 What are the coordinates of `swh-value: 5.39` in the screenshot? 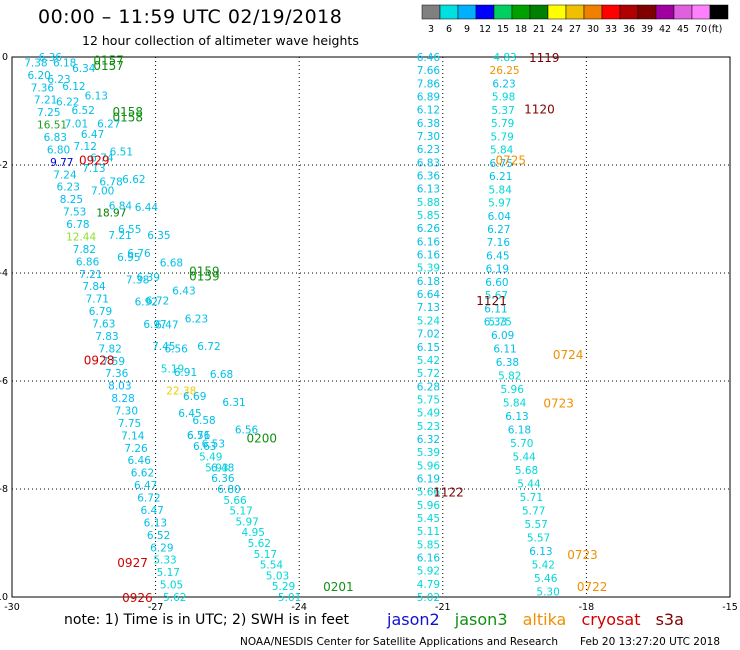 It's located at (428, 269).